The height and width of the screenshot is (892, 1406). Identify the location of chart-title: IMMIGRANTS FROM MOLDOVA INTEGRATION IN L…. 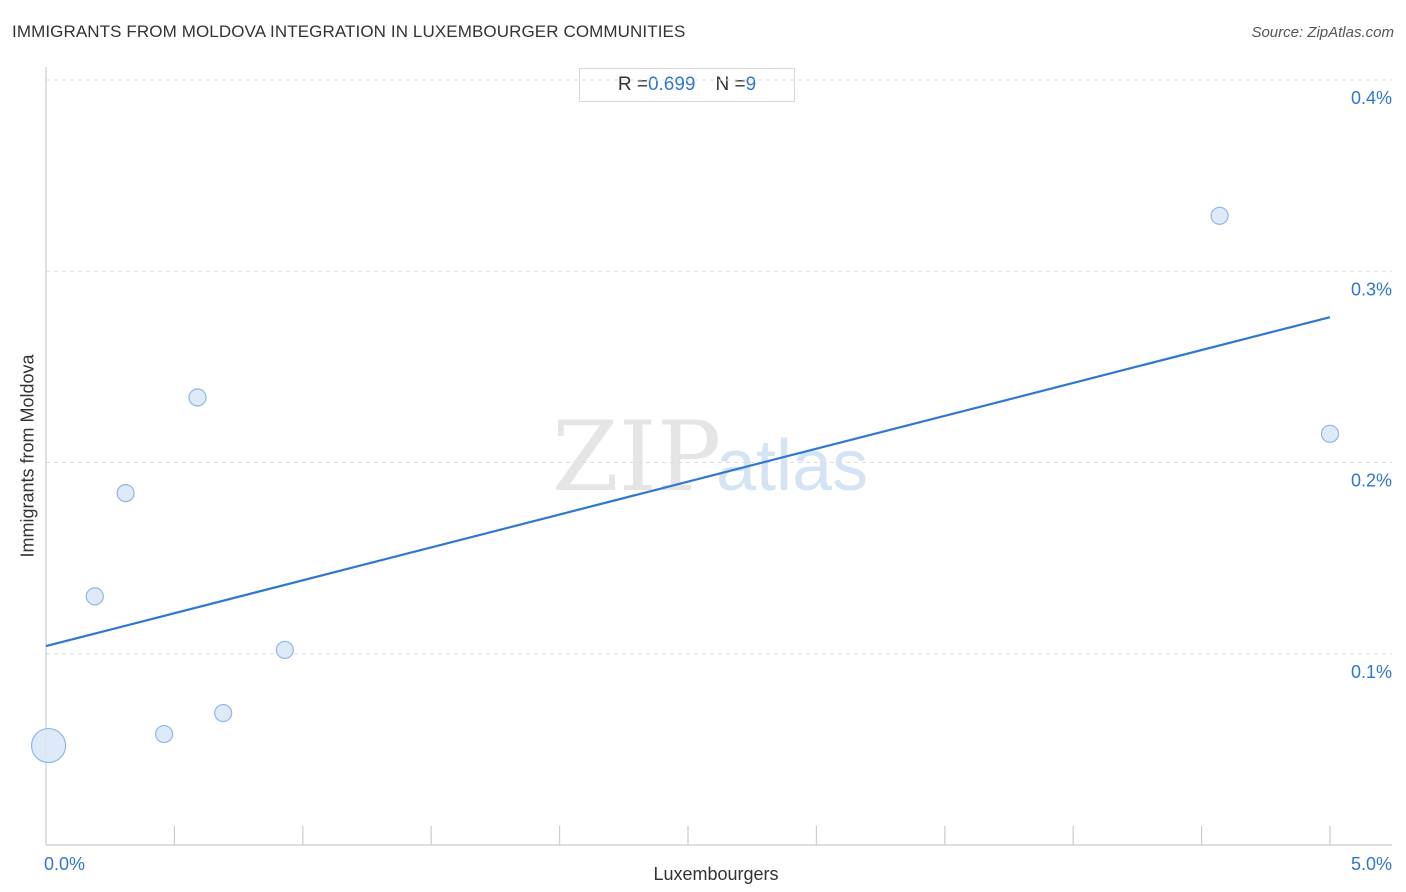
(349, 31).